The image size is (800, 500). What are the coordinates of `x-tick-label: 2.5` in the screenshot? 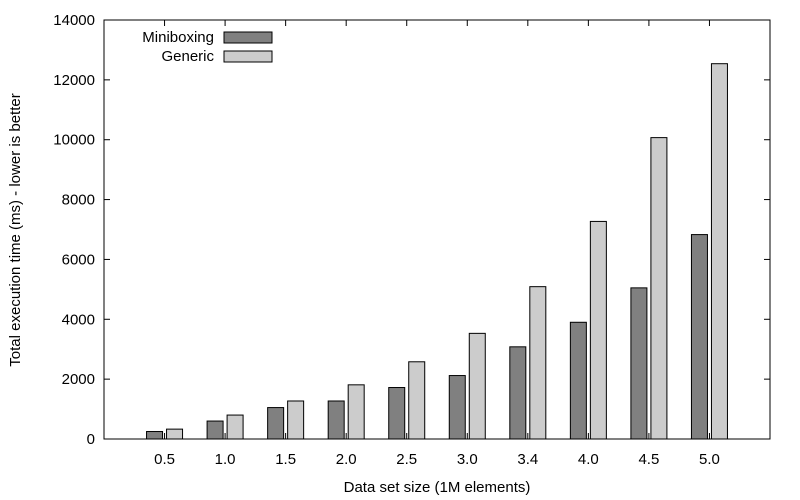 It's located at (406, 459).